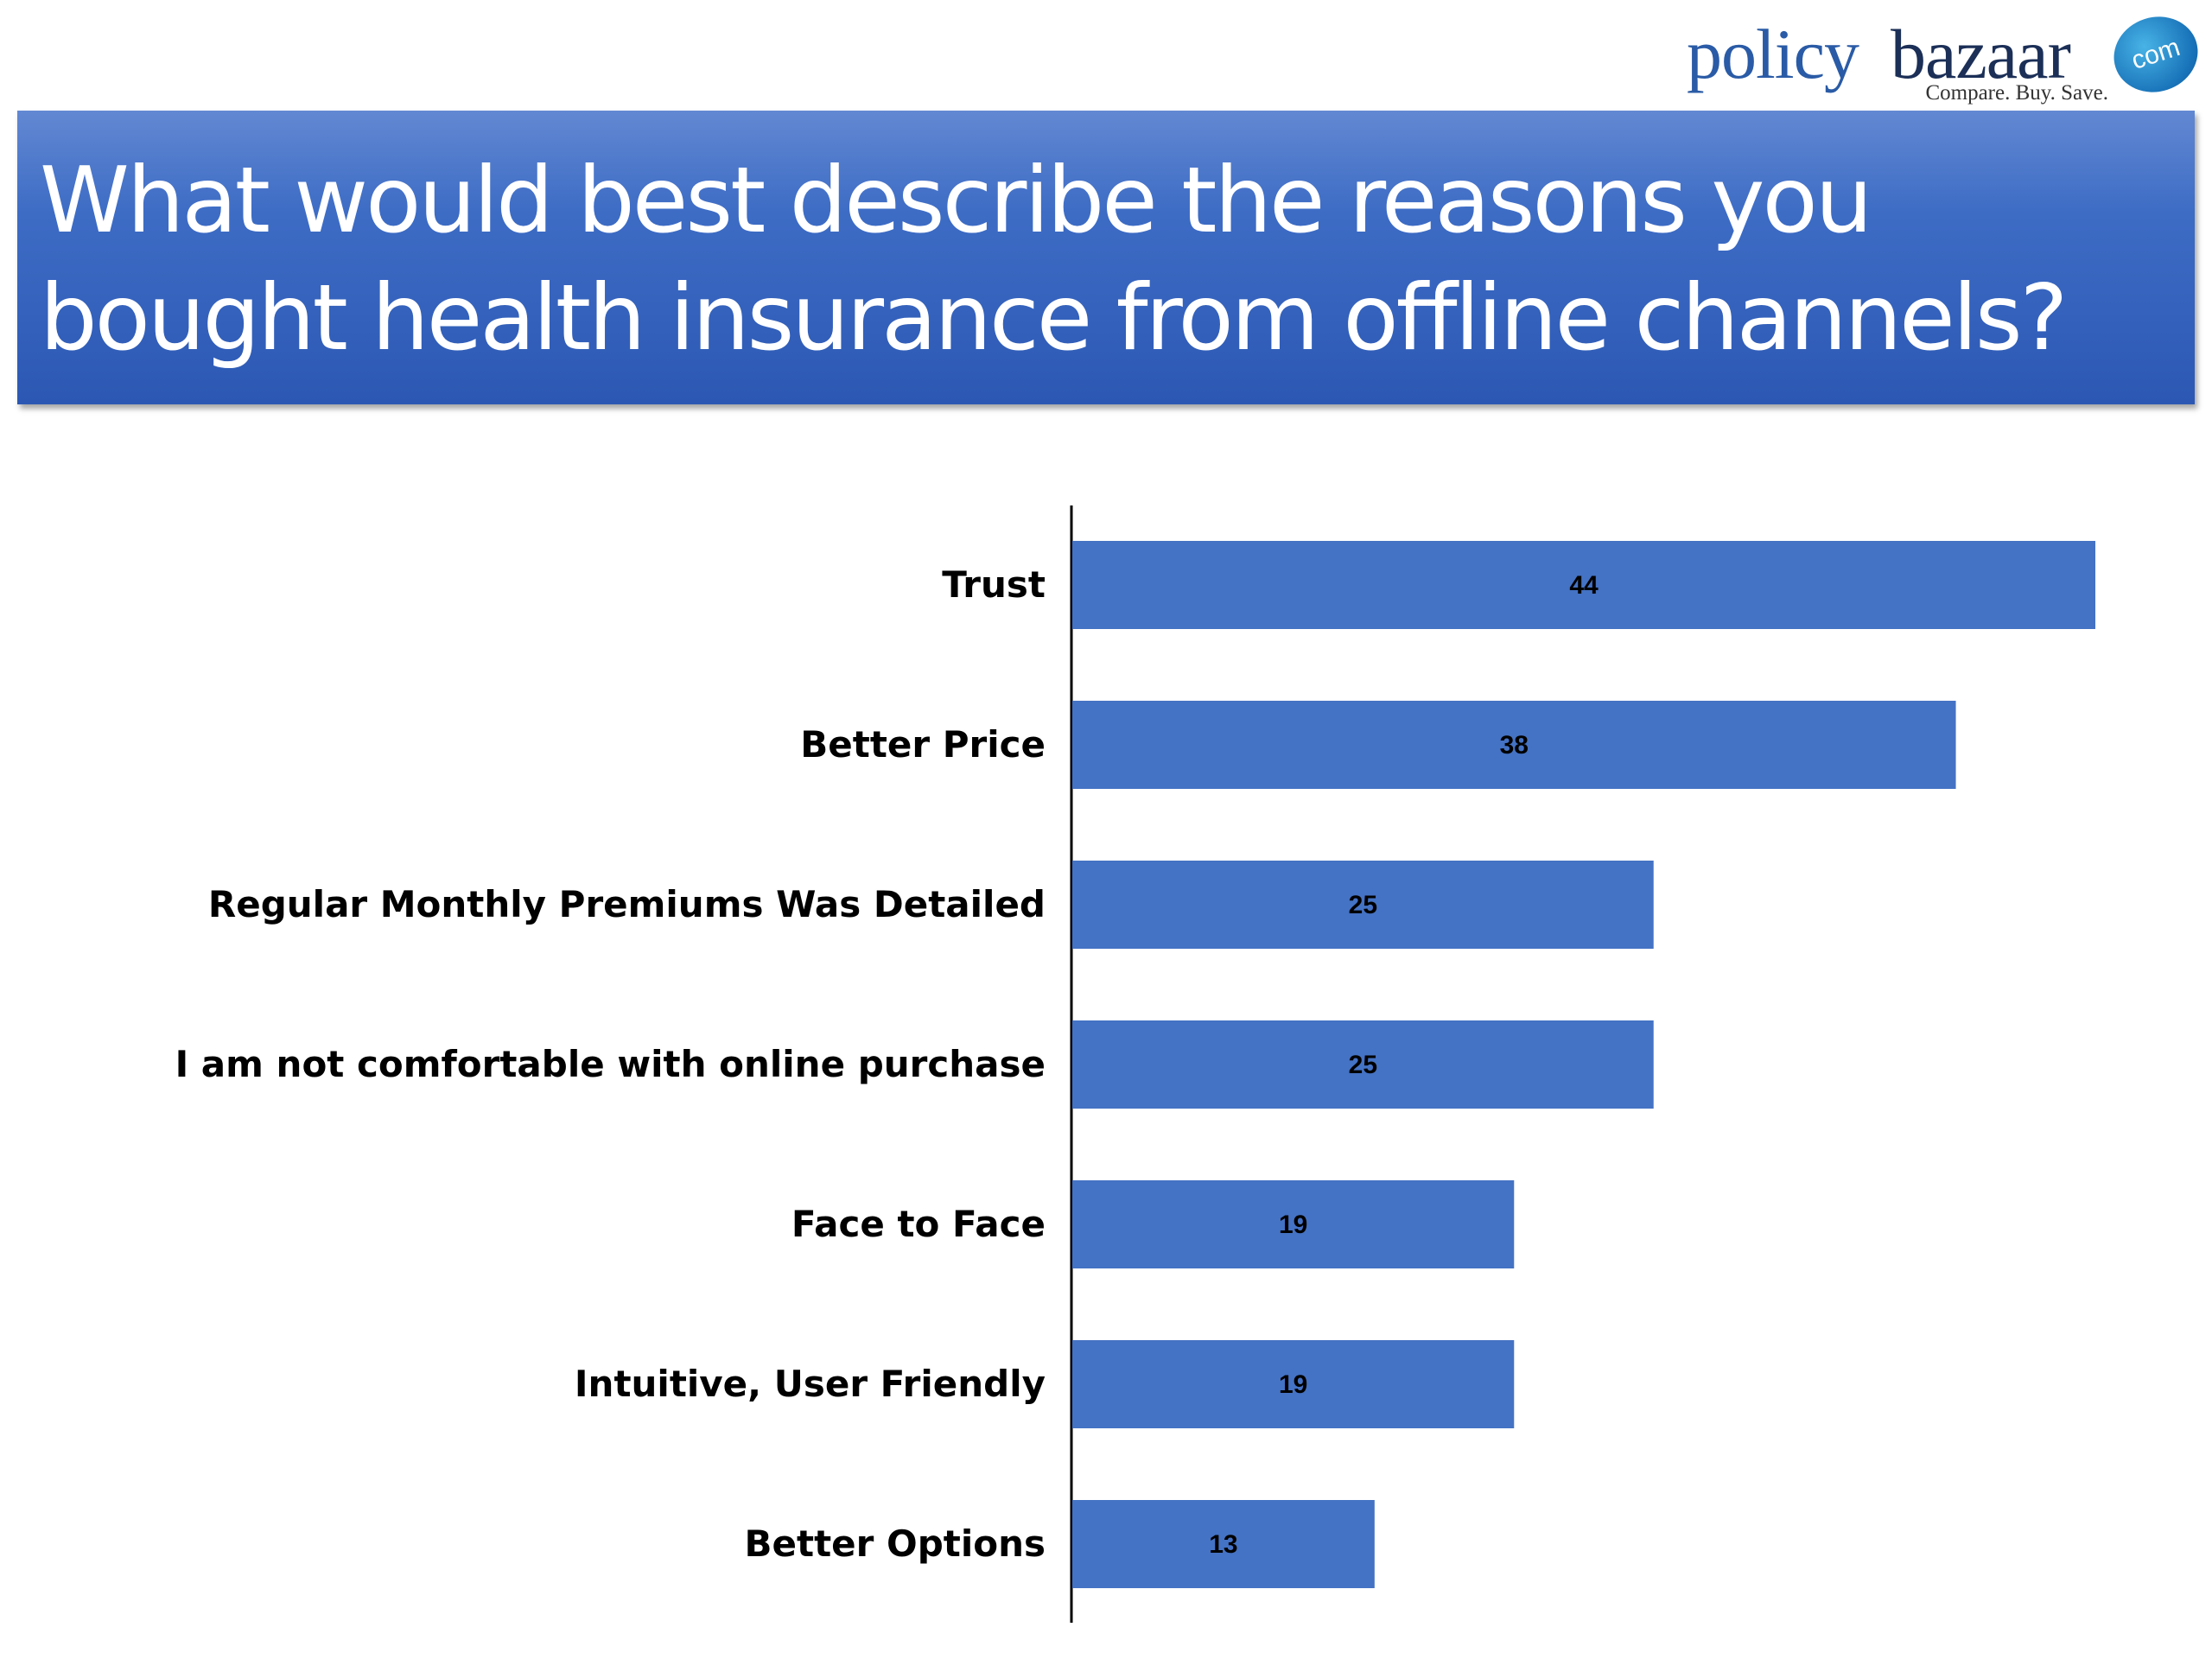 The image size is (2212, 1659). I want to click on logo-tagline: Compare. Buy. Save., so click(2016, 93).